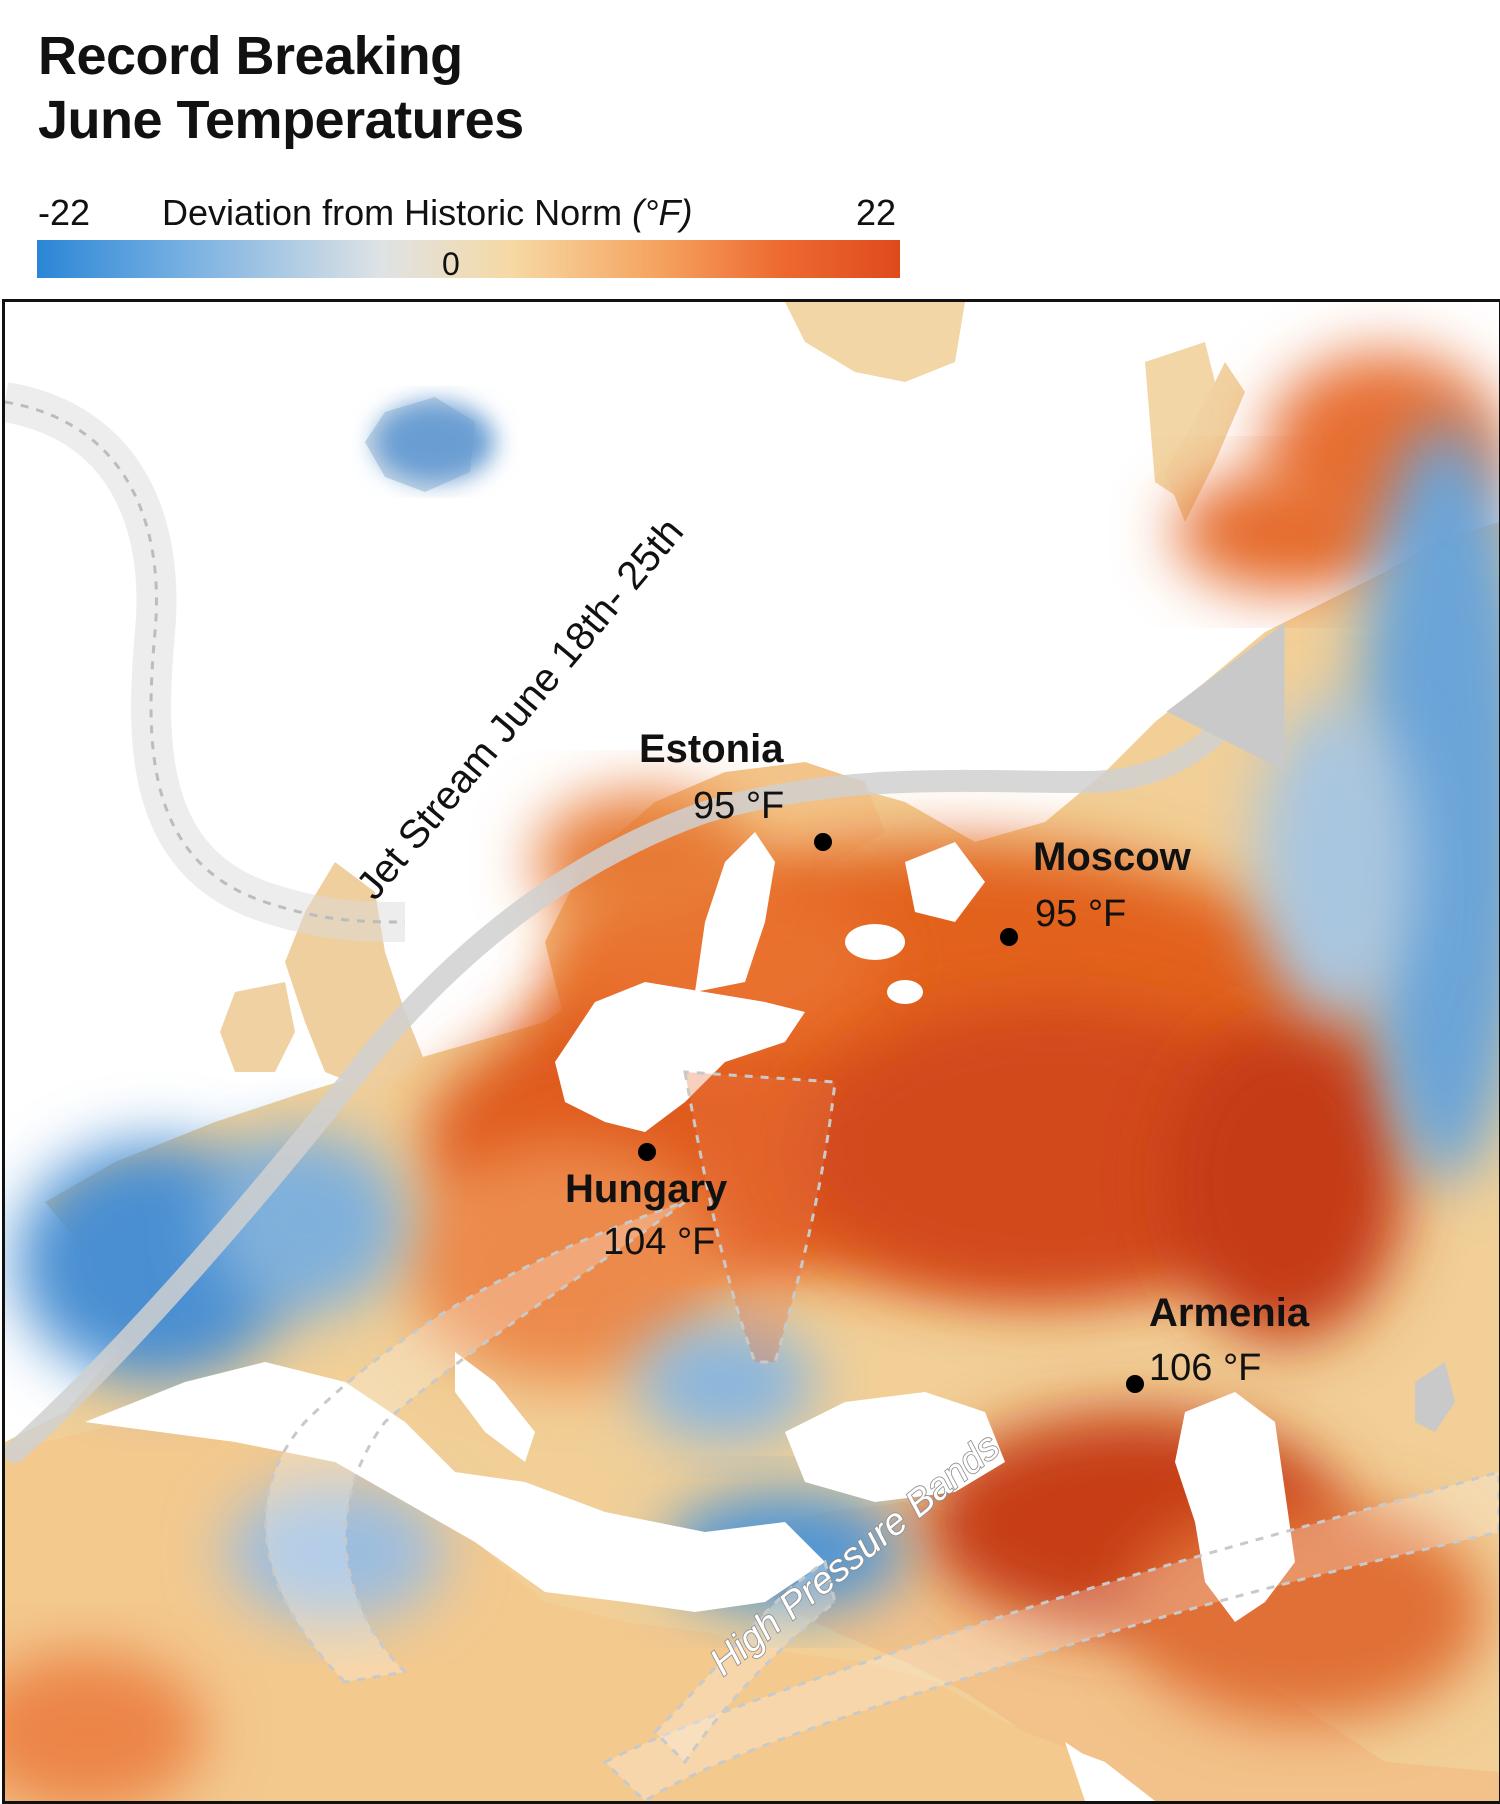  What do you see at coordinates (891, 1113) in the screenshot?
I see `city-markers` at bounding box center [891, 1113].